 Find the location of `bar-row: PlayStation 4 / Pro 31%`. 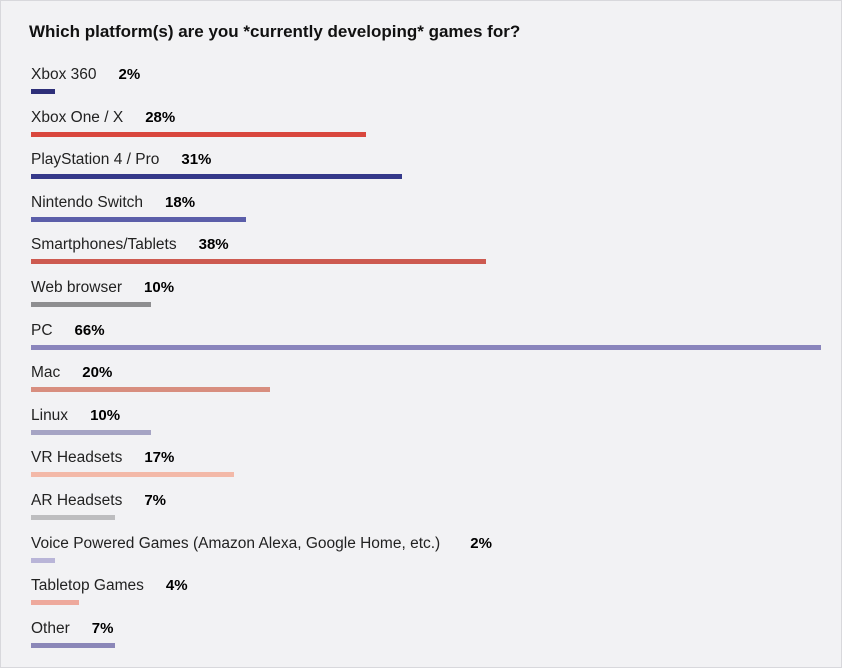

bar-row: PlayStation 4 / Pro 31% is located at coordinates (217, 165).